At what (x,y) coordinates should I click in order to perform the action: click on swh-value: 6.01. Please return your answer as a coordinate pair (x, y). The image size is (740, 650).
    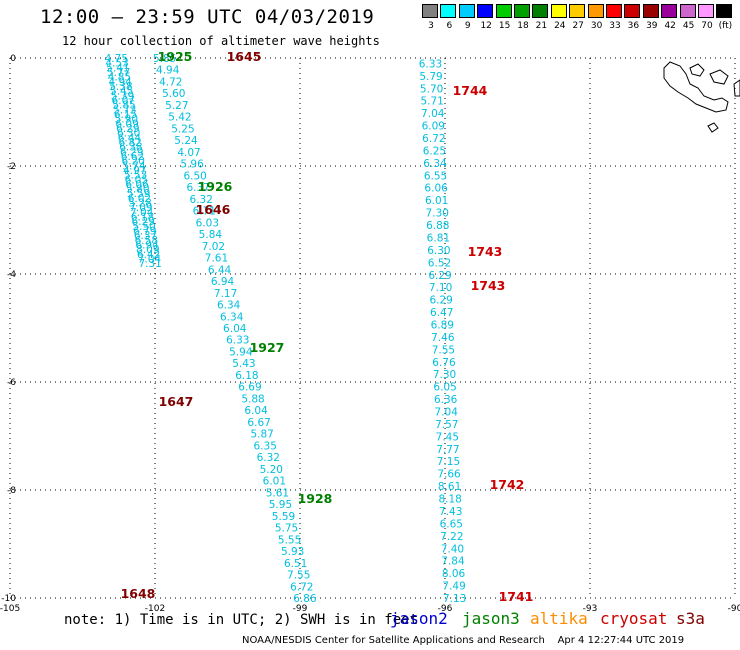
    Looking at the image, I should click on (274, 482).